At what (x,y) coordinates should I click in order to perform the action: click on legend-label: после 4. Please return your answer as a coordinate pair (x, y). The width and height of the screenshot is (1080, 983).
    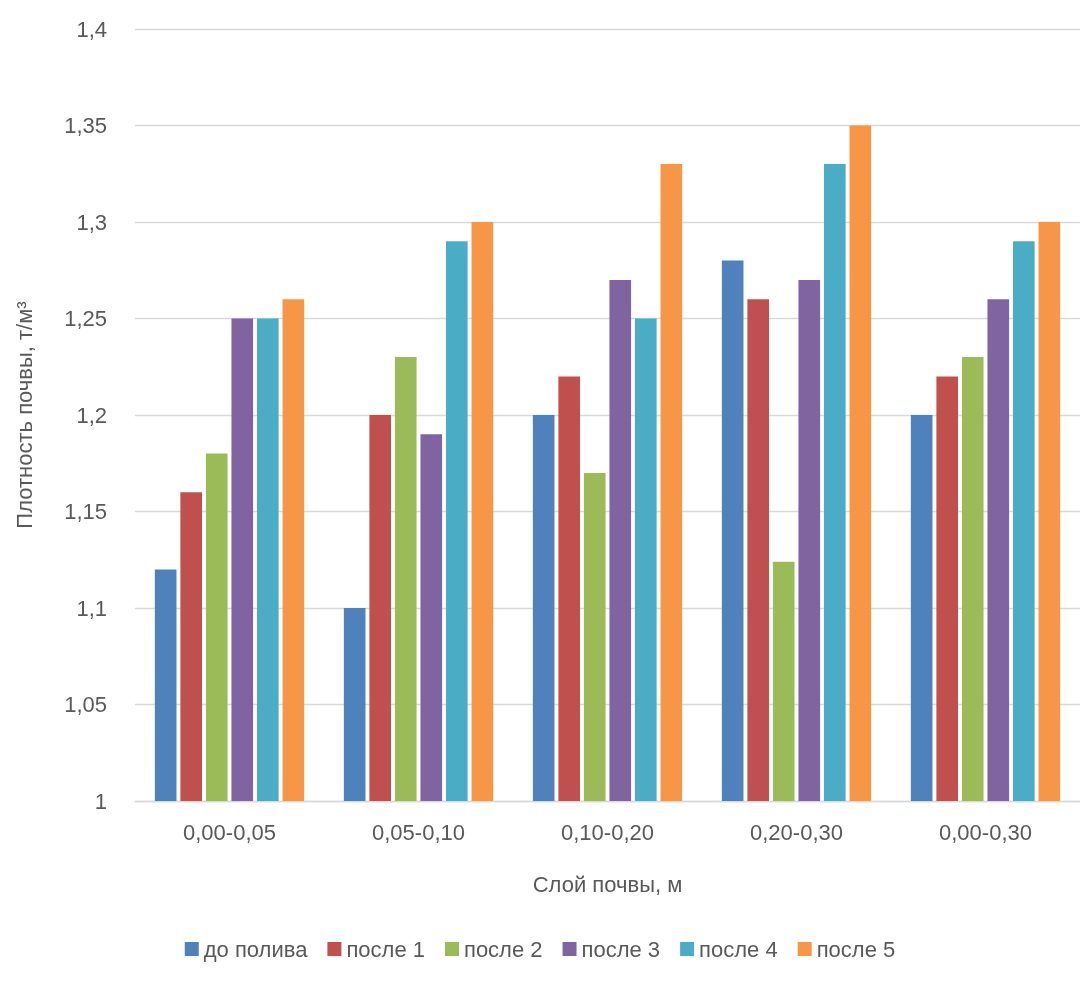
    Looking at the image, I should click on (738, 949).